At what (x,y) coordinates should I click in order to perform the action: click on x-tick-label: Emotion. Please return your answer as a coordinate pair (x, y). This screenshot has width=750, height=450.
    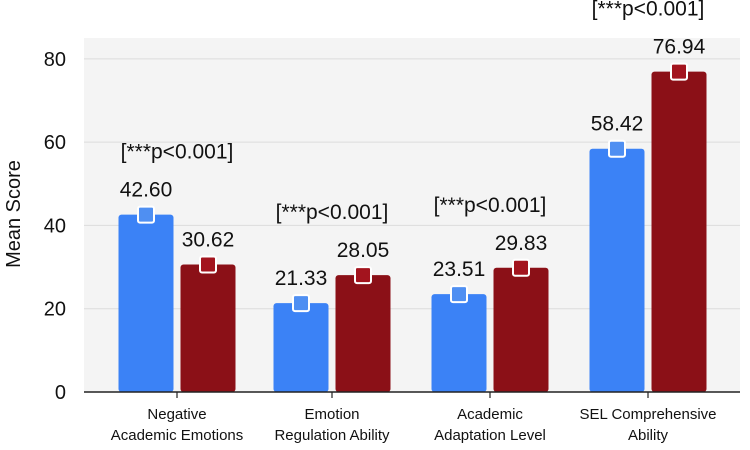
    Looking at the image, I should click on (331, 414).